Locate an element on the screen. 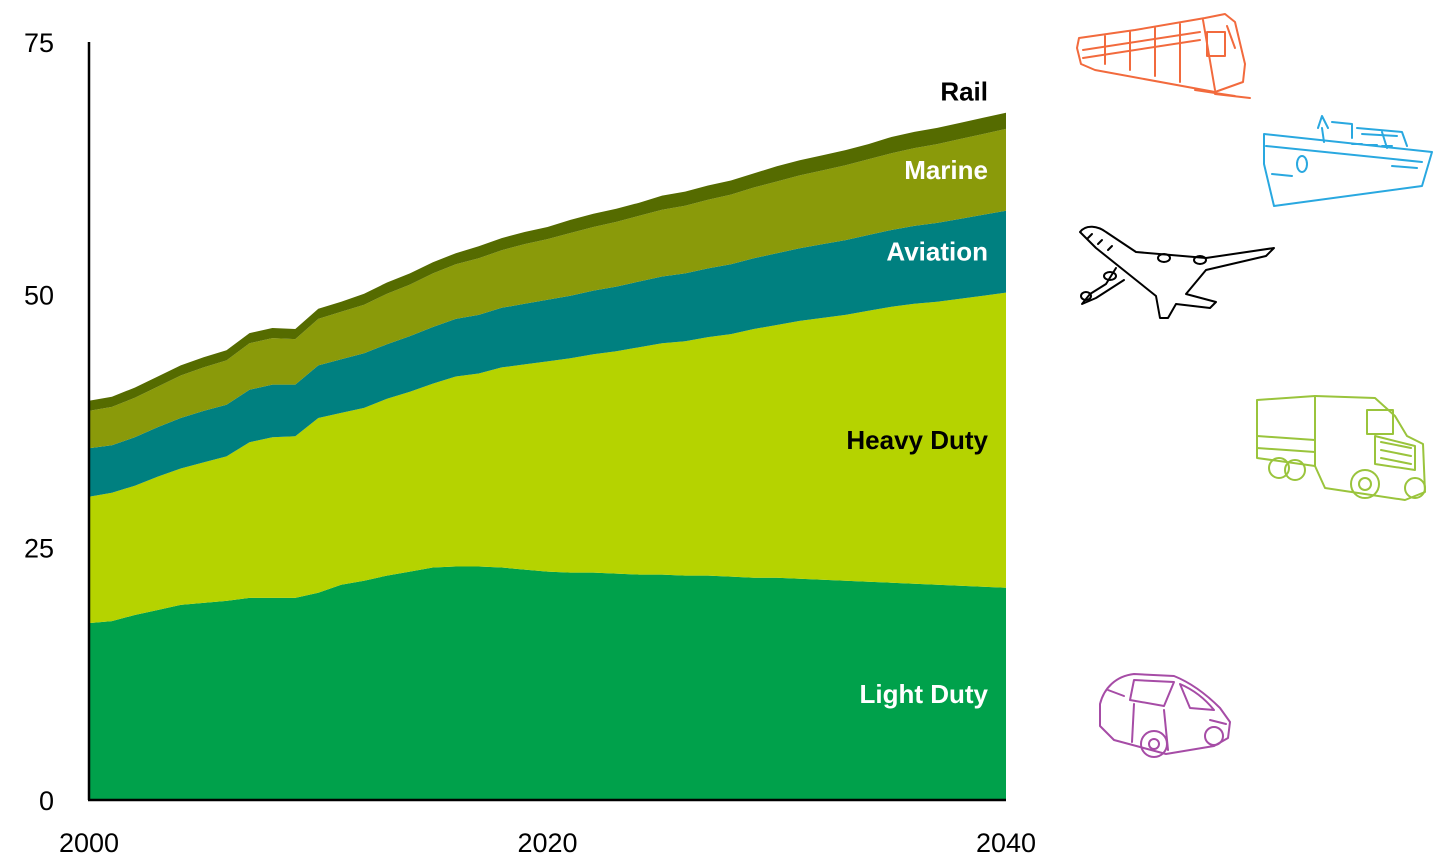 The height and width of the screenshot is (861, 1447). y-tick-label: 0 is located at coordinates (46, 801).